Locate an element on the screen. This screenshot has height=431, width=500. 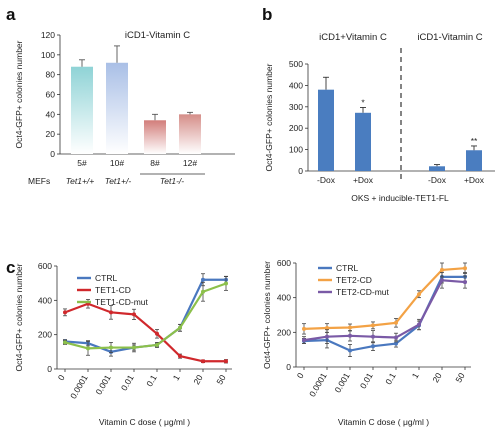
chart-c-right-y-axis-label: Oct4-GFP+ colonies number is located at coordinates (267, 315).